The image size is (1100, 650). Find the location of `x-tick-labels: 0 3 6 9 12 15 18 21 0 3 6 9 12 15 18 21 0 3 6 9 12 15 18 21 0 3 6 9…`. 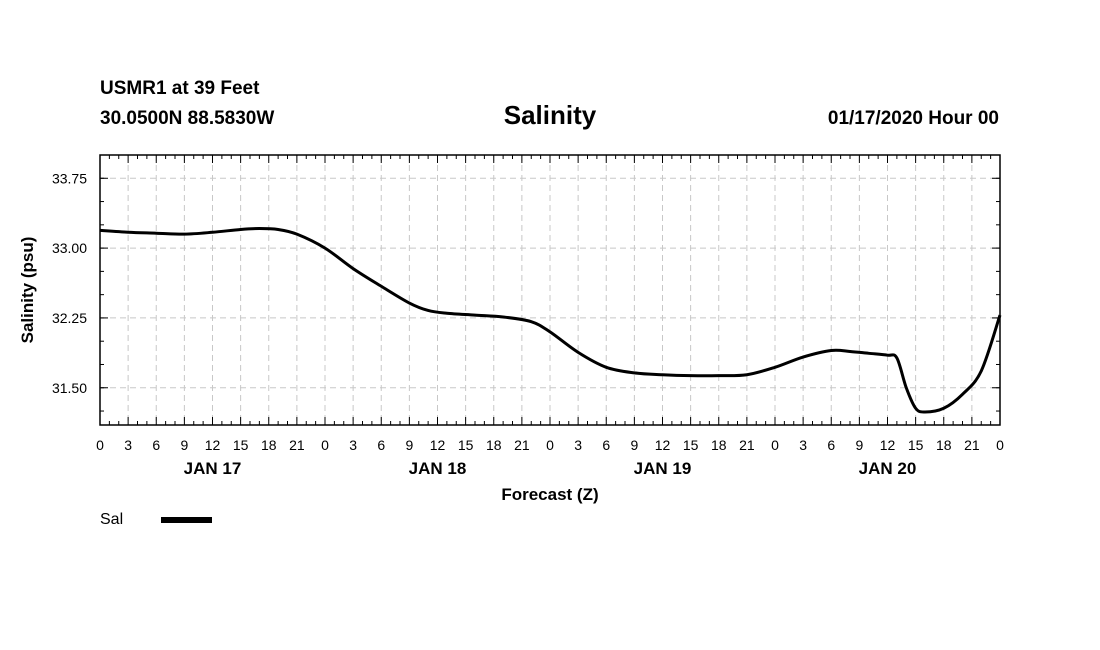

x-tick-labels: 0 3 6 9 12 15 18 21 0 3 6 9 12 15 18 21 0 3 6 9 12 15 18 21 0 3 6 9… is located at coordinates (550, 445).